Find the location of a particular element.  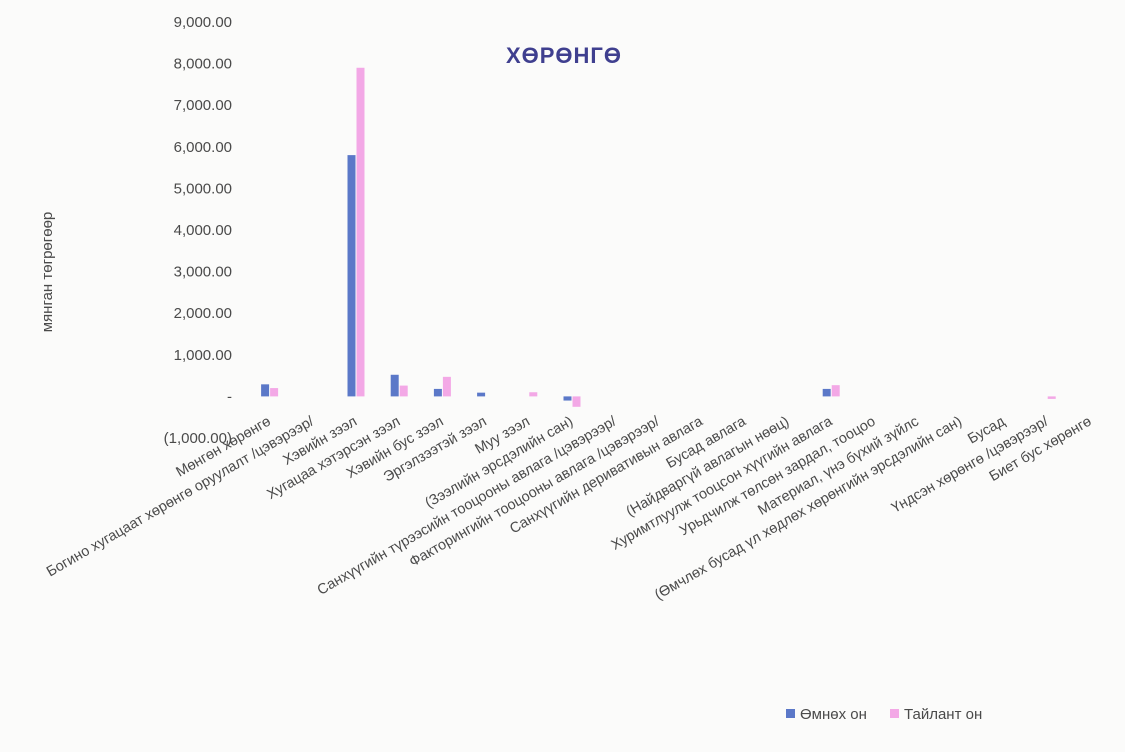

y-tick-label: 3,000.00 is located at coordinates (203, 272).